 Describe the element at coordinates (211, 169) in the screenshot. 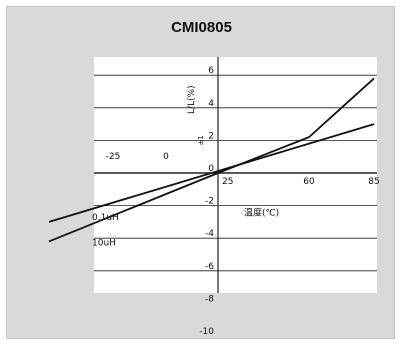

I see `y-tick-label: 0` at that location.